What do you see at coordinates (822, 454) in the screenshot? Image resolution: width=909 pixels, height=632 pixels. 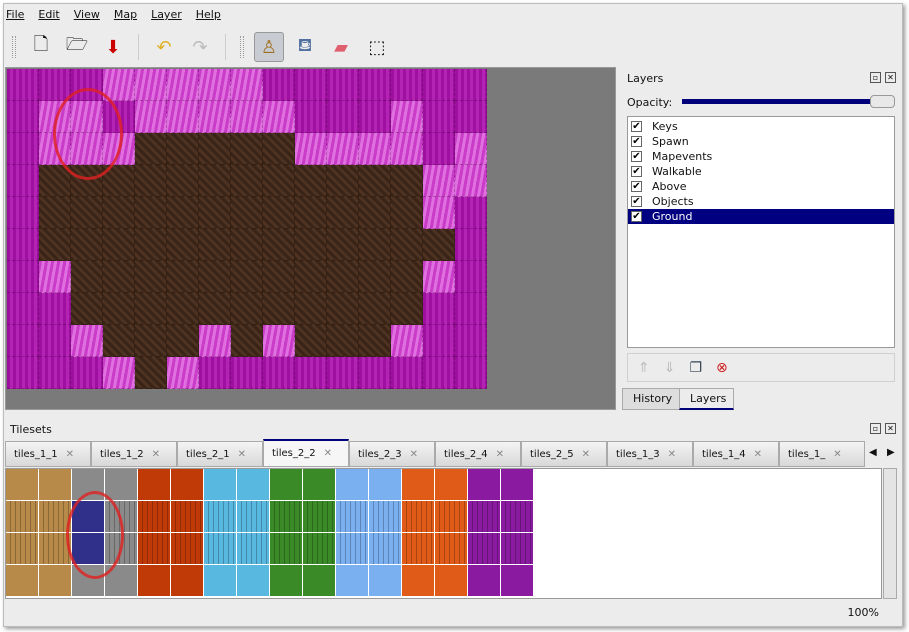 I see `tileset-tab: tiles_1_ ✕` at bounding box center [822, 454].